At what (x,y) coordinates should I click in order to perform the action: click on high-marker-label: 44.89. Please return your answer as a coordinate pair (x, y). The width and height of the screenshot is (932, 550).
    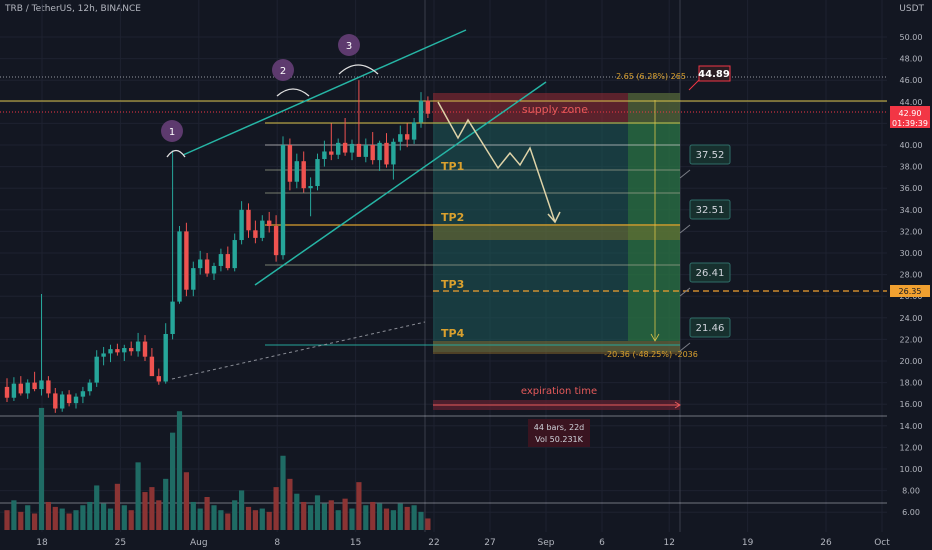
    Looking at the image, I should click on (714, 74).